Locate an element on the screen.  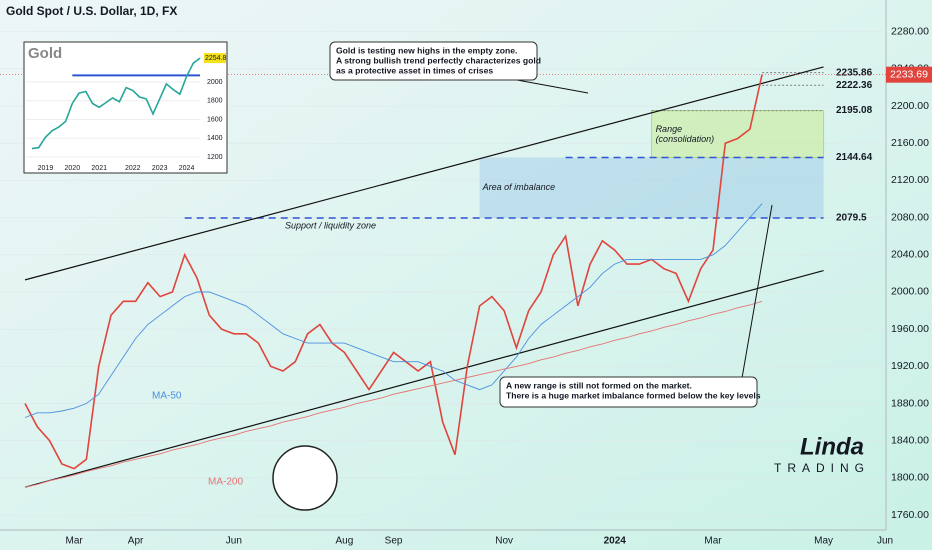
y-tick-label: 1920.00 is located at coordinates (910, 366).